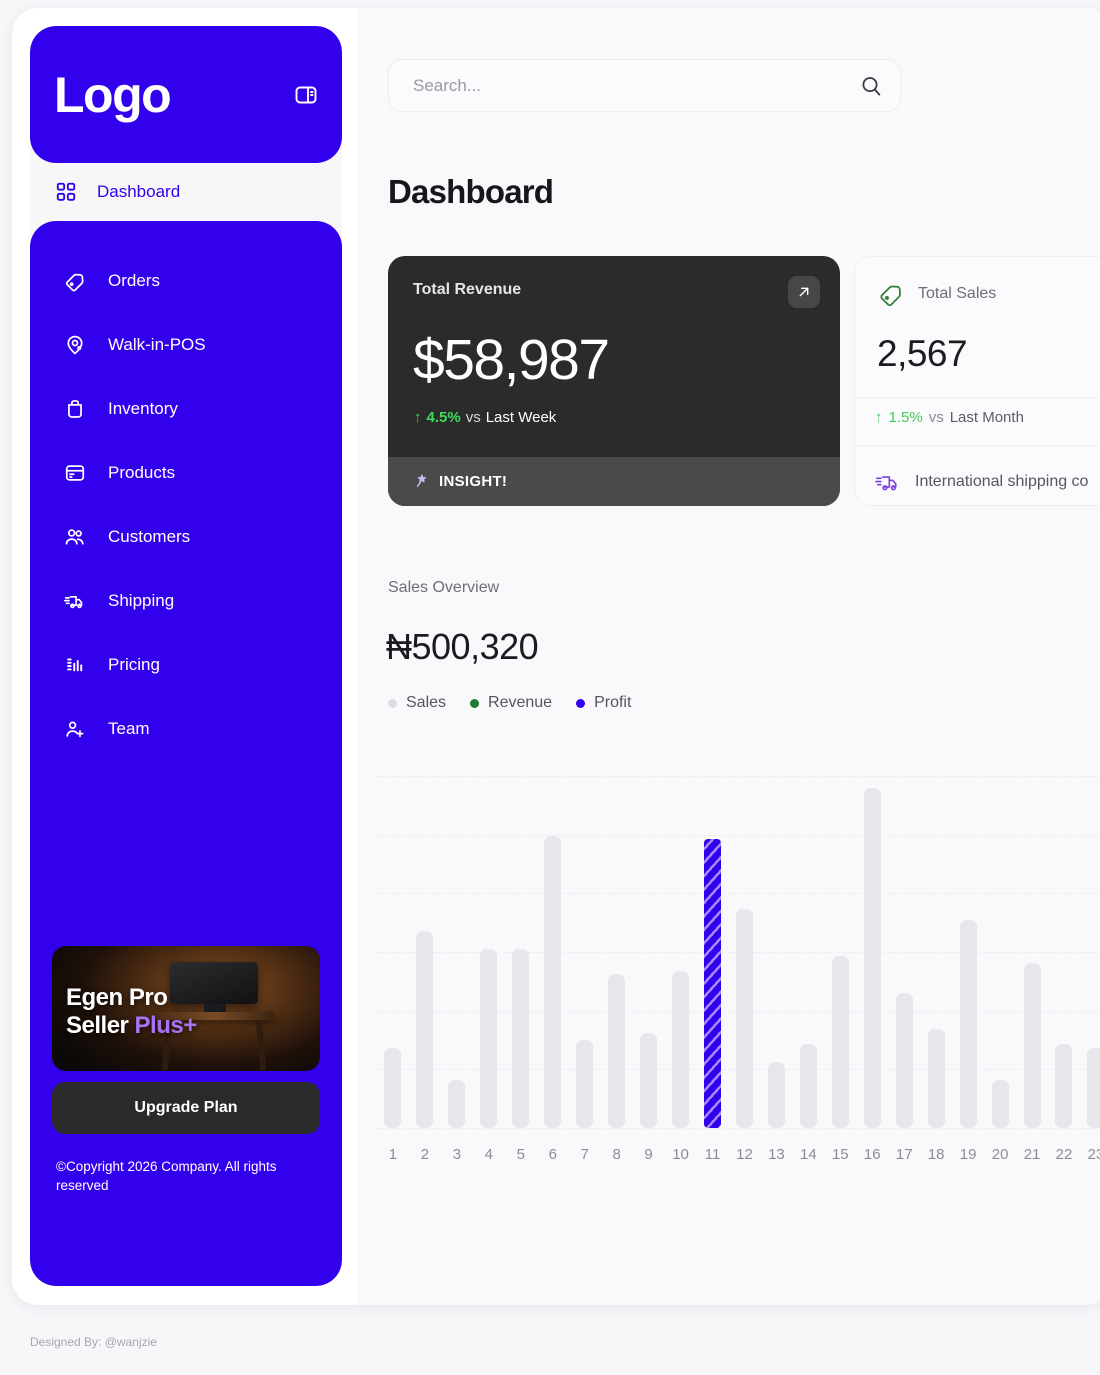 This screenshot has height=1375, width=1100. I want to click on delta-period: Last Month, so click(986, 417).